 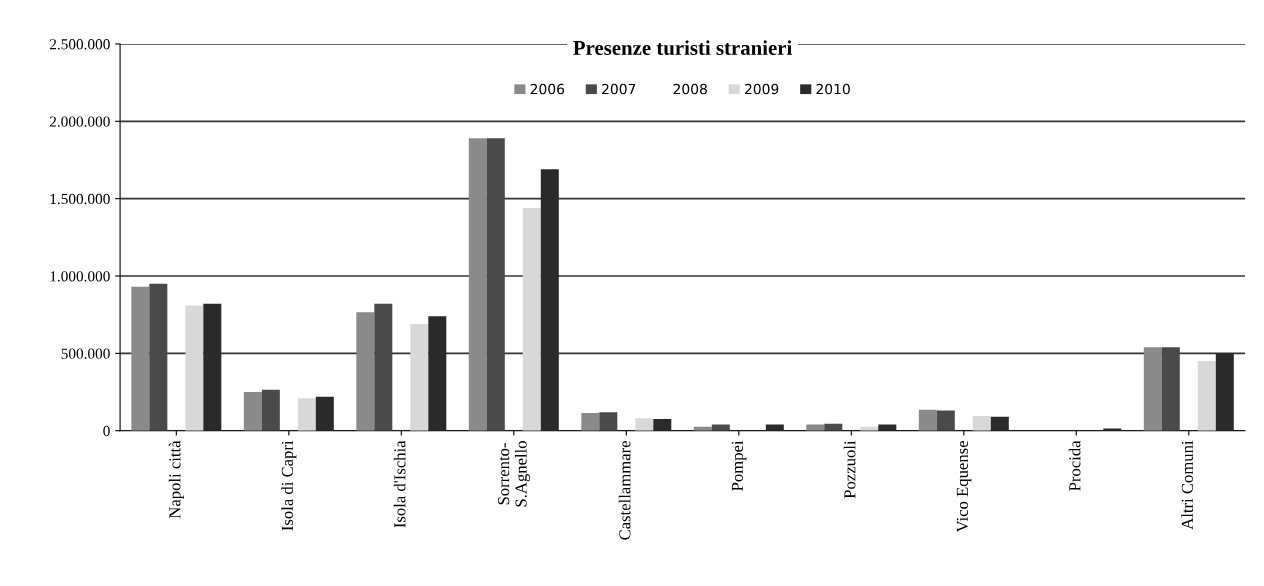 What do you see at coordinates (849, 469) in the screenshot?
I see `x-tick-label: Pozzuoli` at bounding box center [849, 469].